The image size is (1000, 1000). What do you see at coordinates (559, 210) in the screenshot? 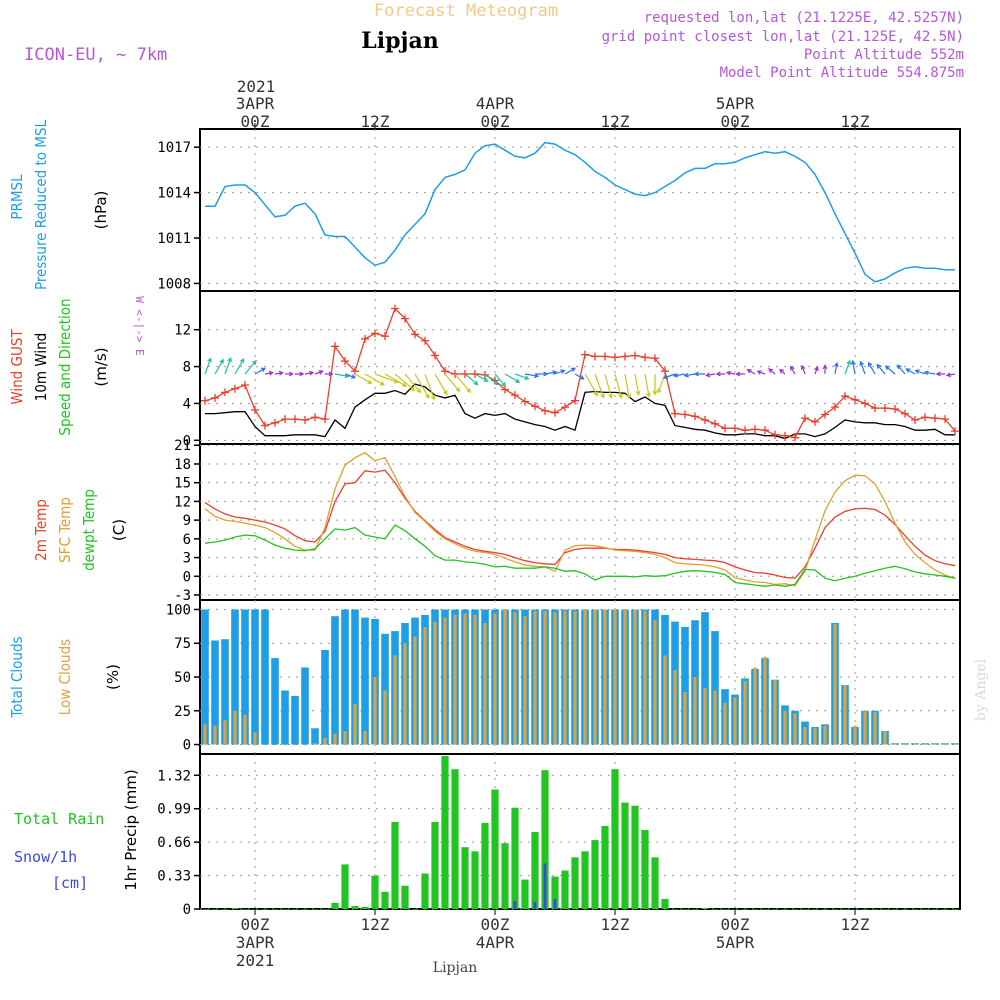
I see `panel-1: 1008 1011 1014 1017` at bounding box center [559, 210].